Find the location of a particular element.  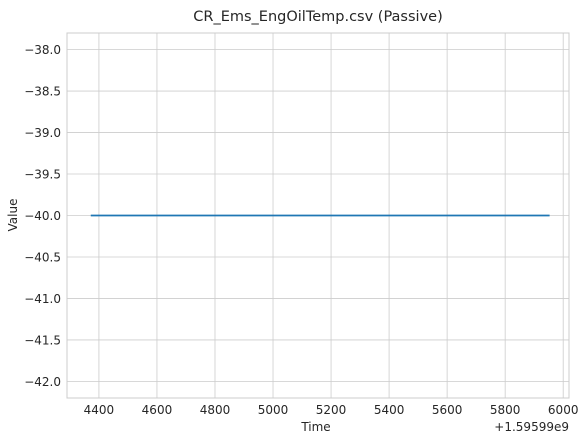

x-tick-label: 5400 is located at coordinates (389, 410).